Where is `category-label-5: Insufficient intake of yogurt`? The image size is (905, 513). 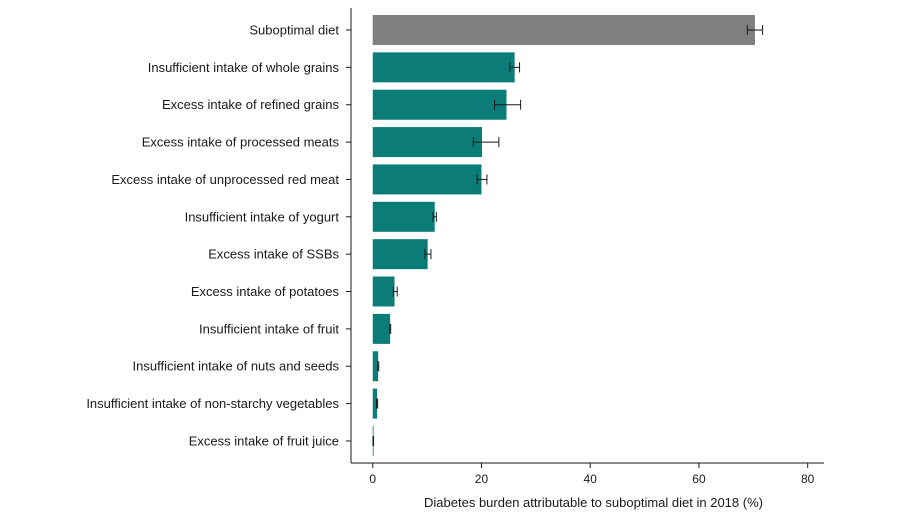 category-label-5: Insufficient intake of yogurt is located at coordinates (262, 216).